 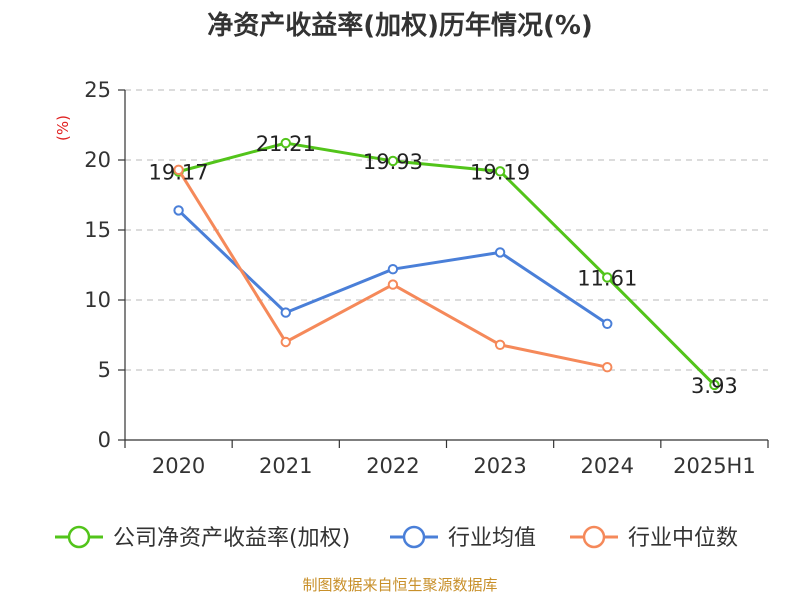 What do you see at coordinates (396, 538) in the screenshot?
I see `legend: 公司净资产收益率(加权) 行业均值 行业中位数` at bounding box center [396, 538].